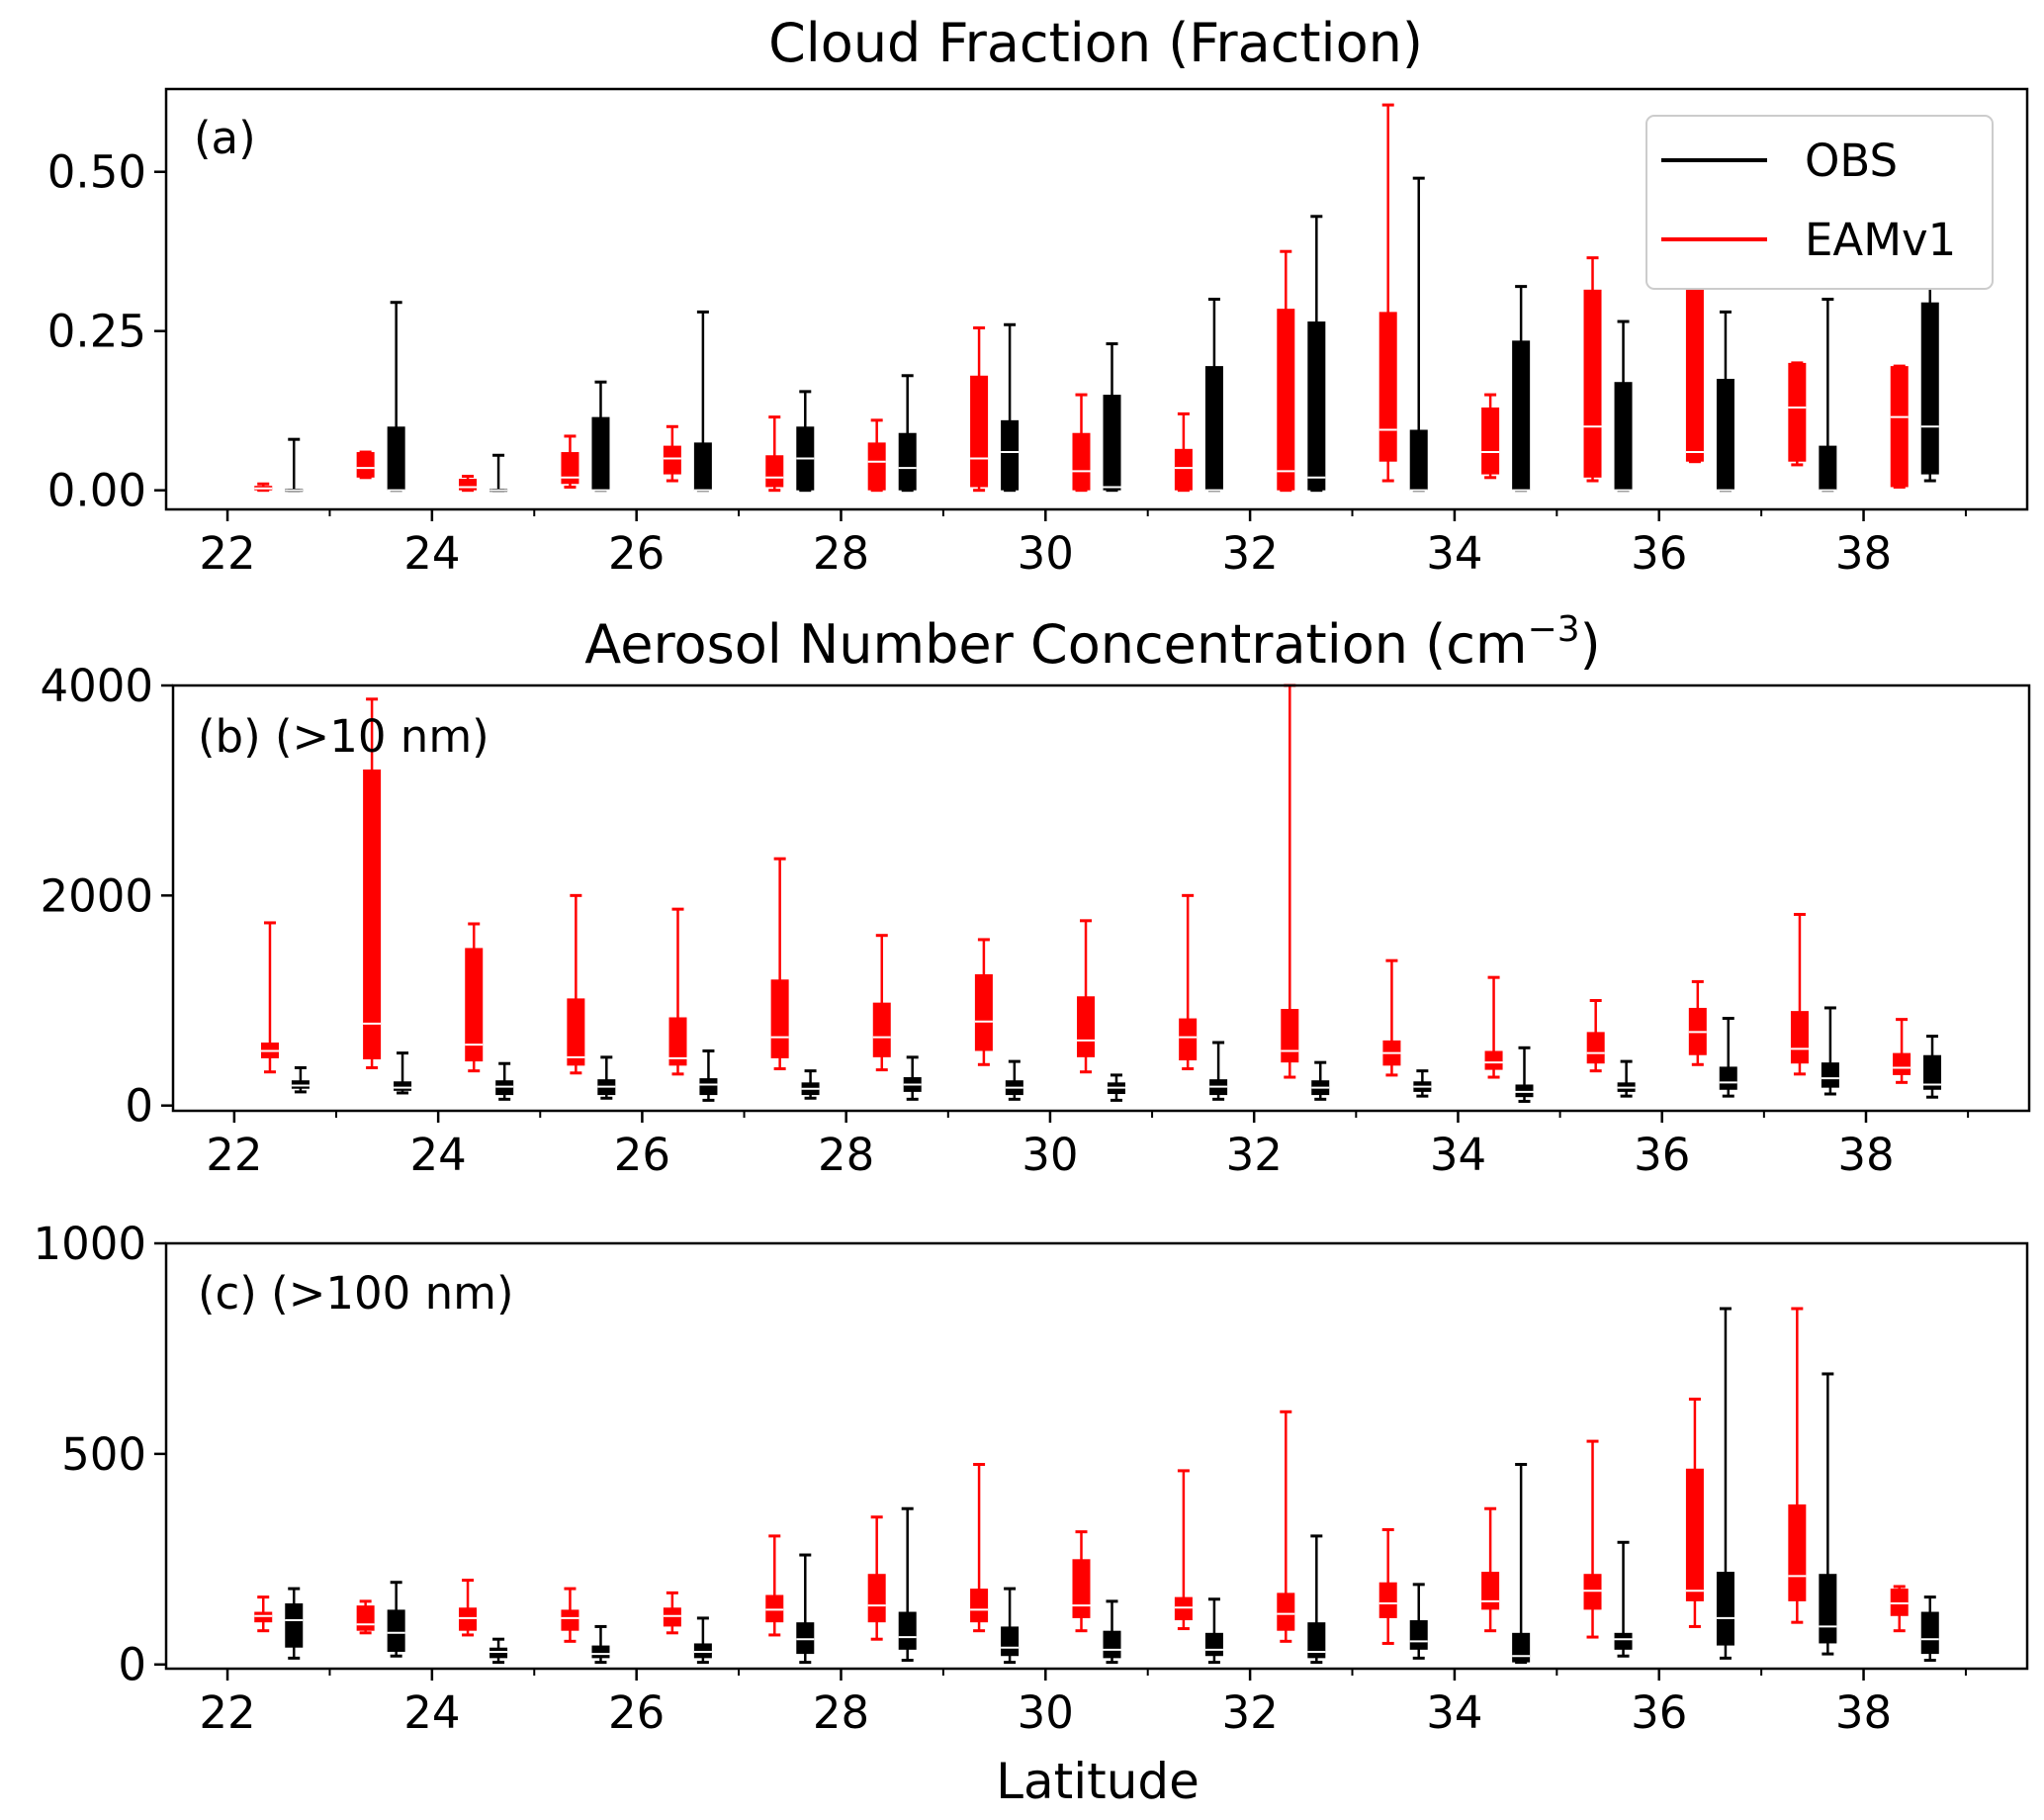 The height and width of the screenshot is (1820, 2044). What do you see at coordinates (1880, 240) in the screenshot?
I see `legend-eamv1-label: EAMv1` at bounding box center [1880, 240].